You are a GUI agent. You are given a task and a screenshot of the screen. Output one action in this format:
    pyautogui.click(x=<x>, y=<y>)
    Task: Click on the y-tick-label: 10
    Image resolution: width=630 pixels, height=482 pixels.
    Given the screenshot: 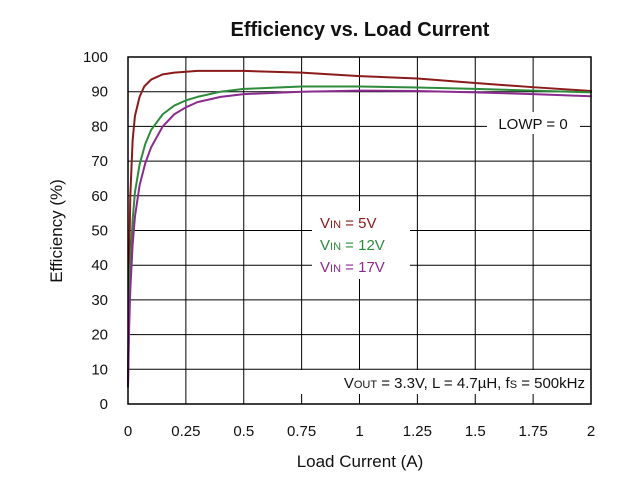 What is the action you would take?
    pyautogui.click(x=99, y=369)
    